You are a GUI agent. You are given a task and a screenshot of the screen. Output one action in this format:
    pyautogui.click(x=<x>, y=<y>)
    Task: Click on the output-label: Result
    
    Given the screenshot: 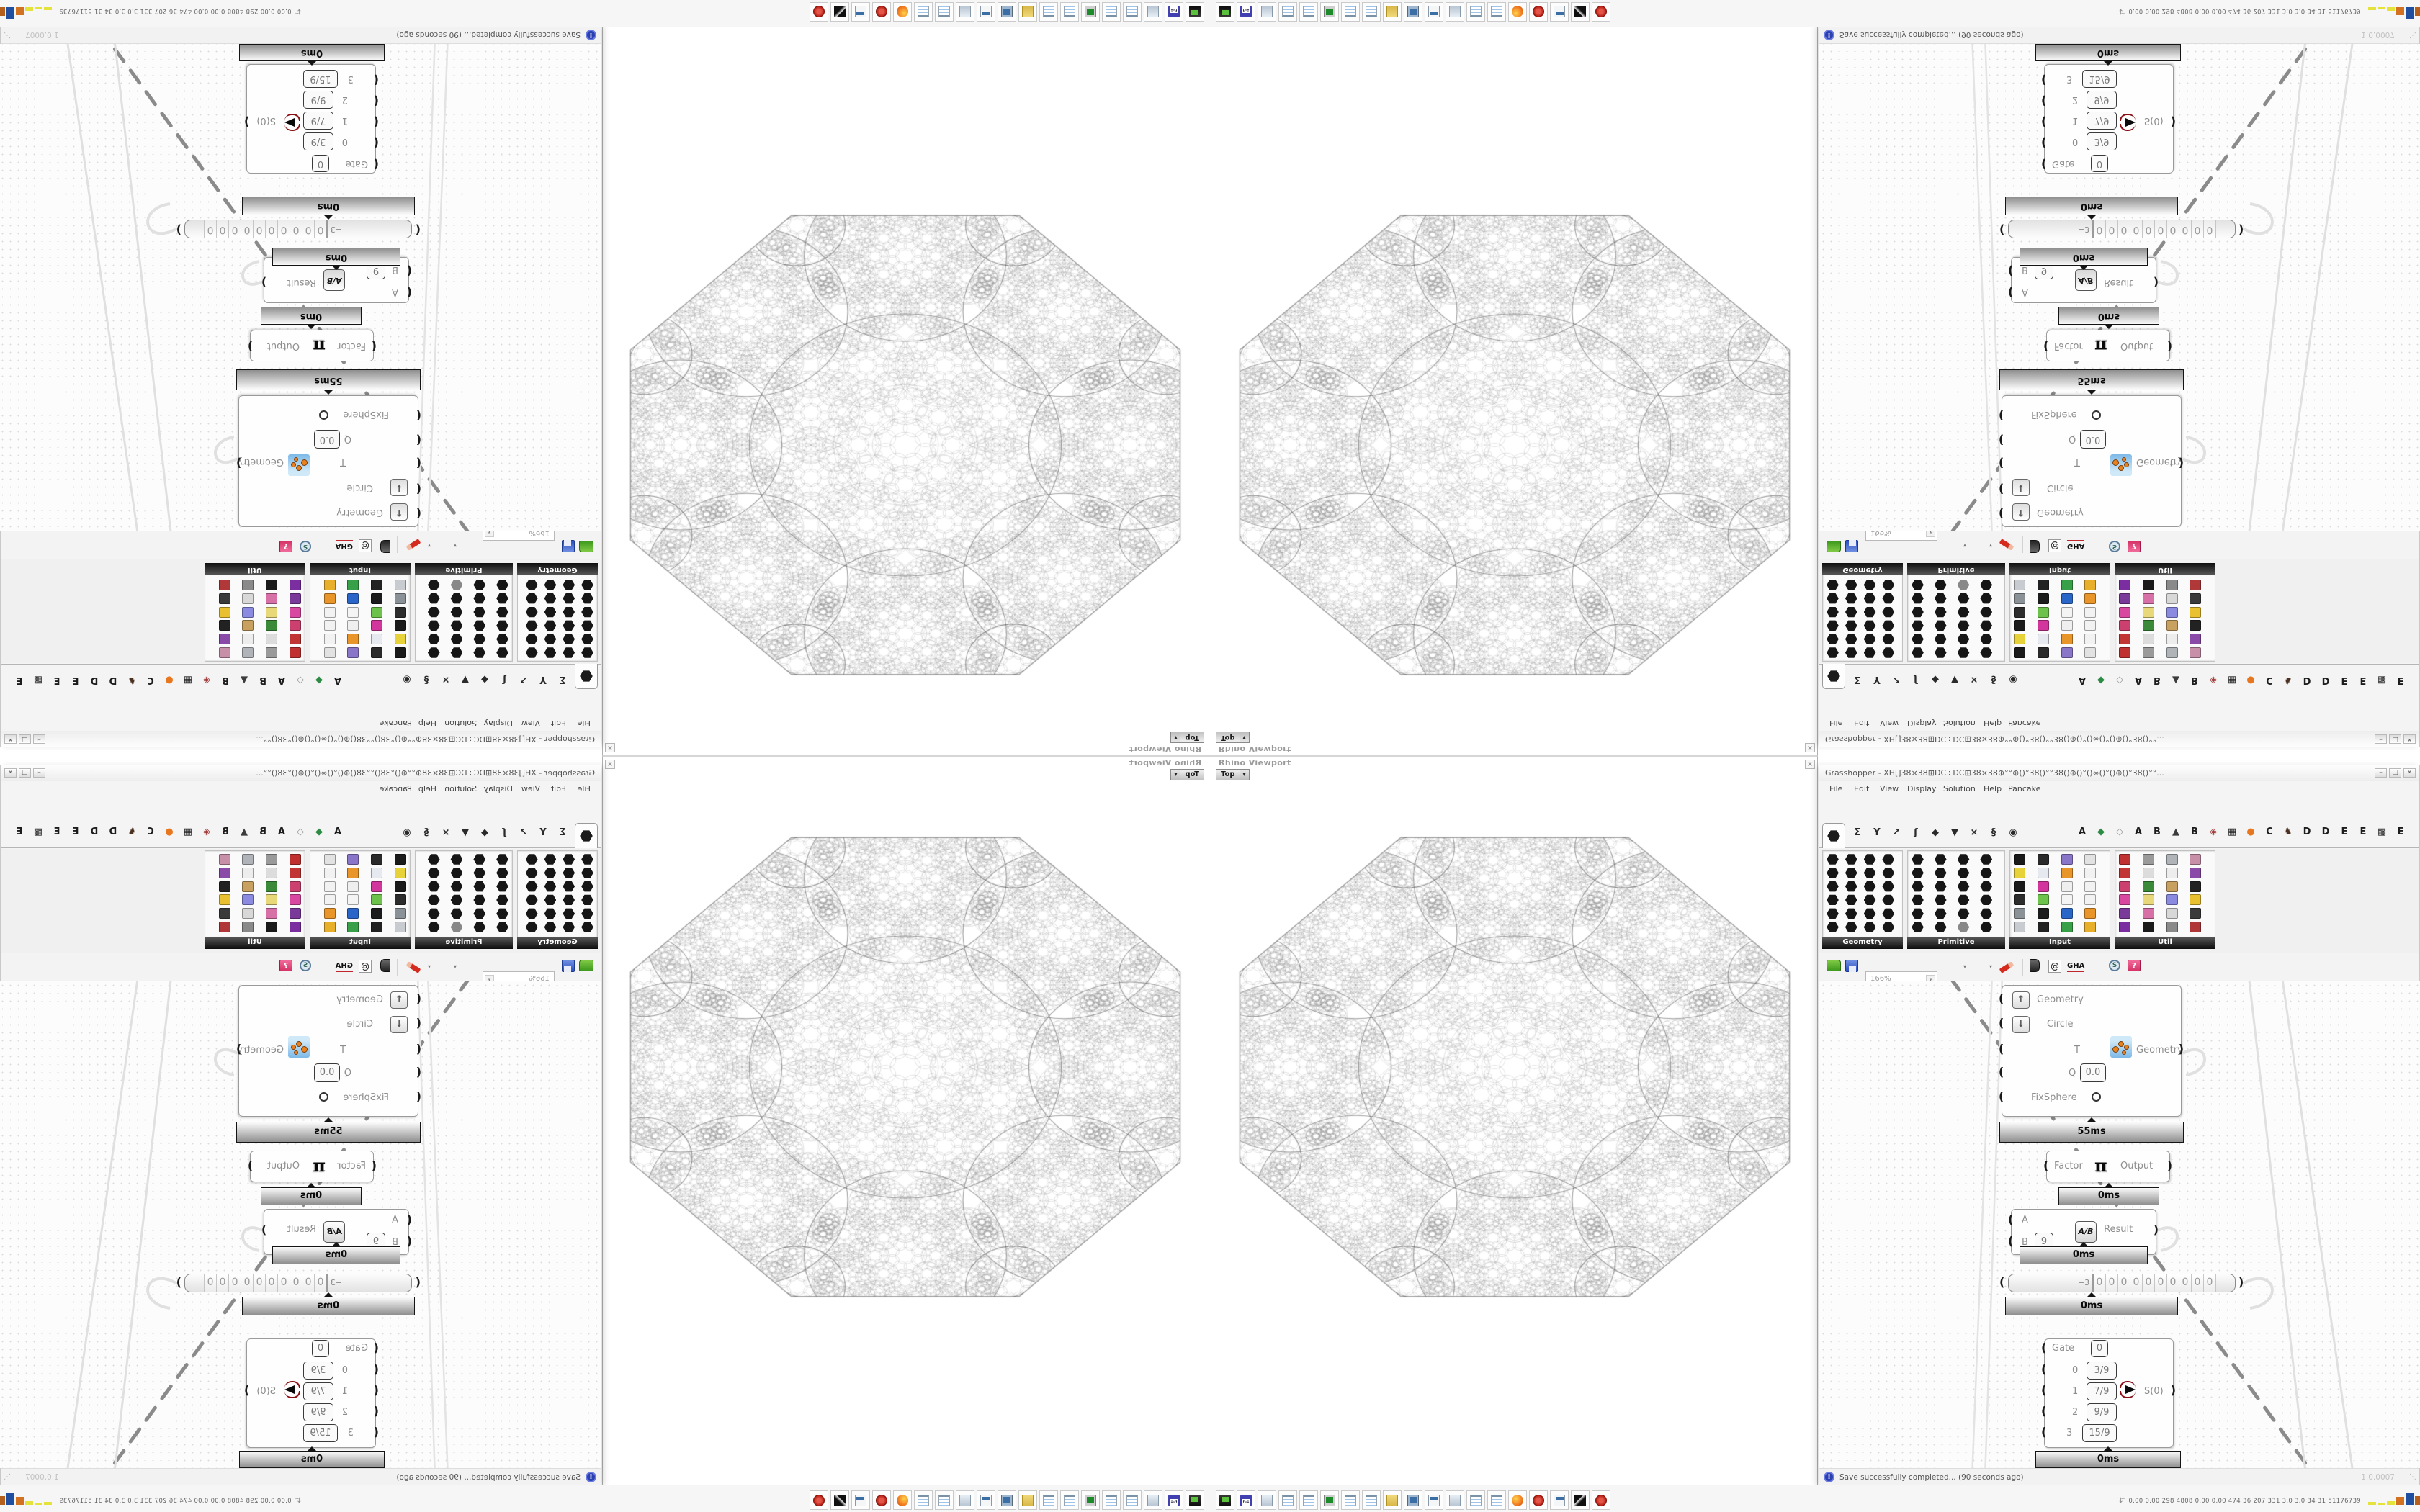 What is the action you would take?
    pyautogui.click(x=301, y=1229)
    